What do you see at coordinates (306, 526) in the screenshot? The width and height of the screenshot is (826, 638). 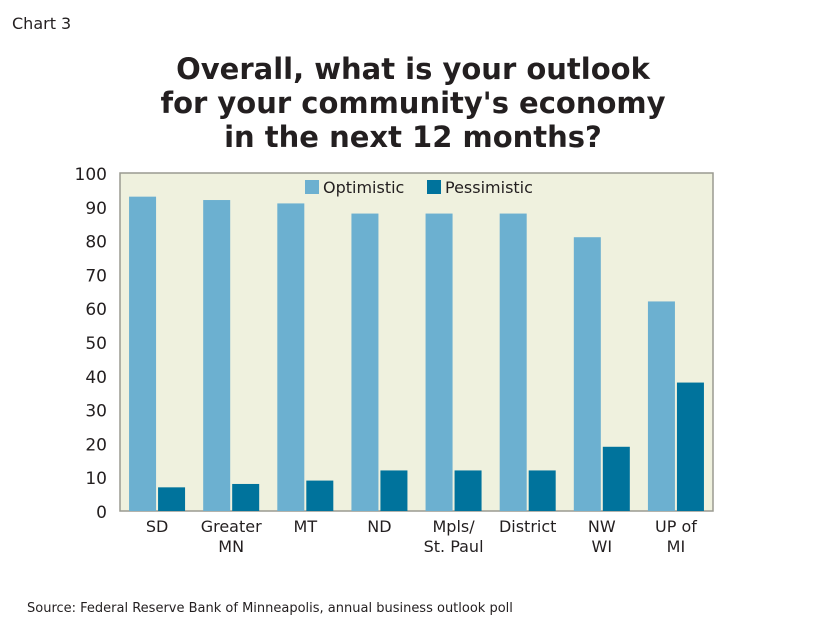 I see `x-tick-label: MT` at bounding box center [306, 526].